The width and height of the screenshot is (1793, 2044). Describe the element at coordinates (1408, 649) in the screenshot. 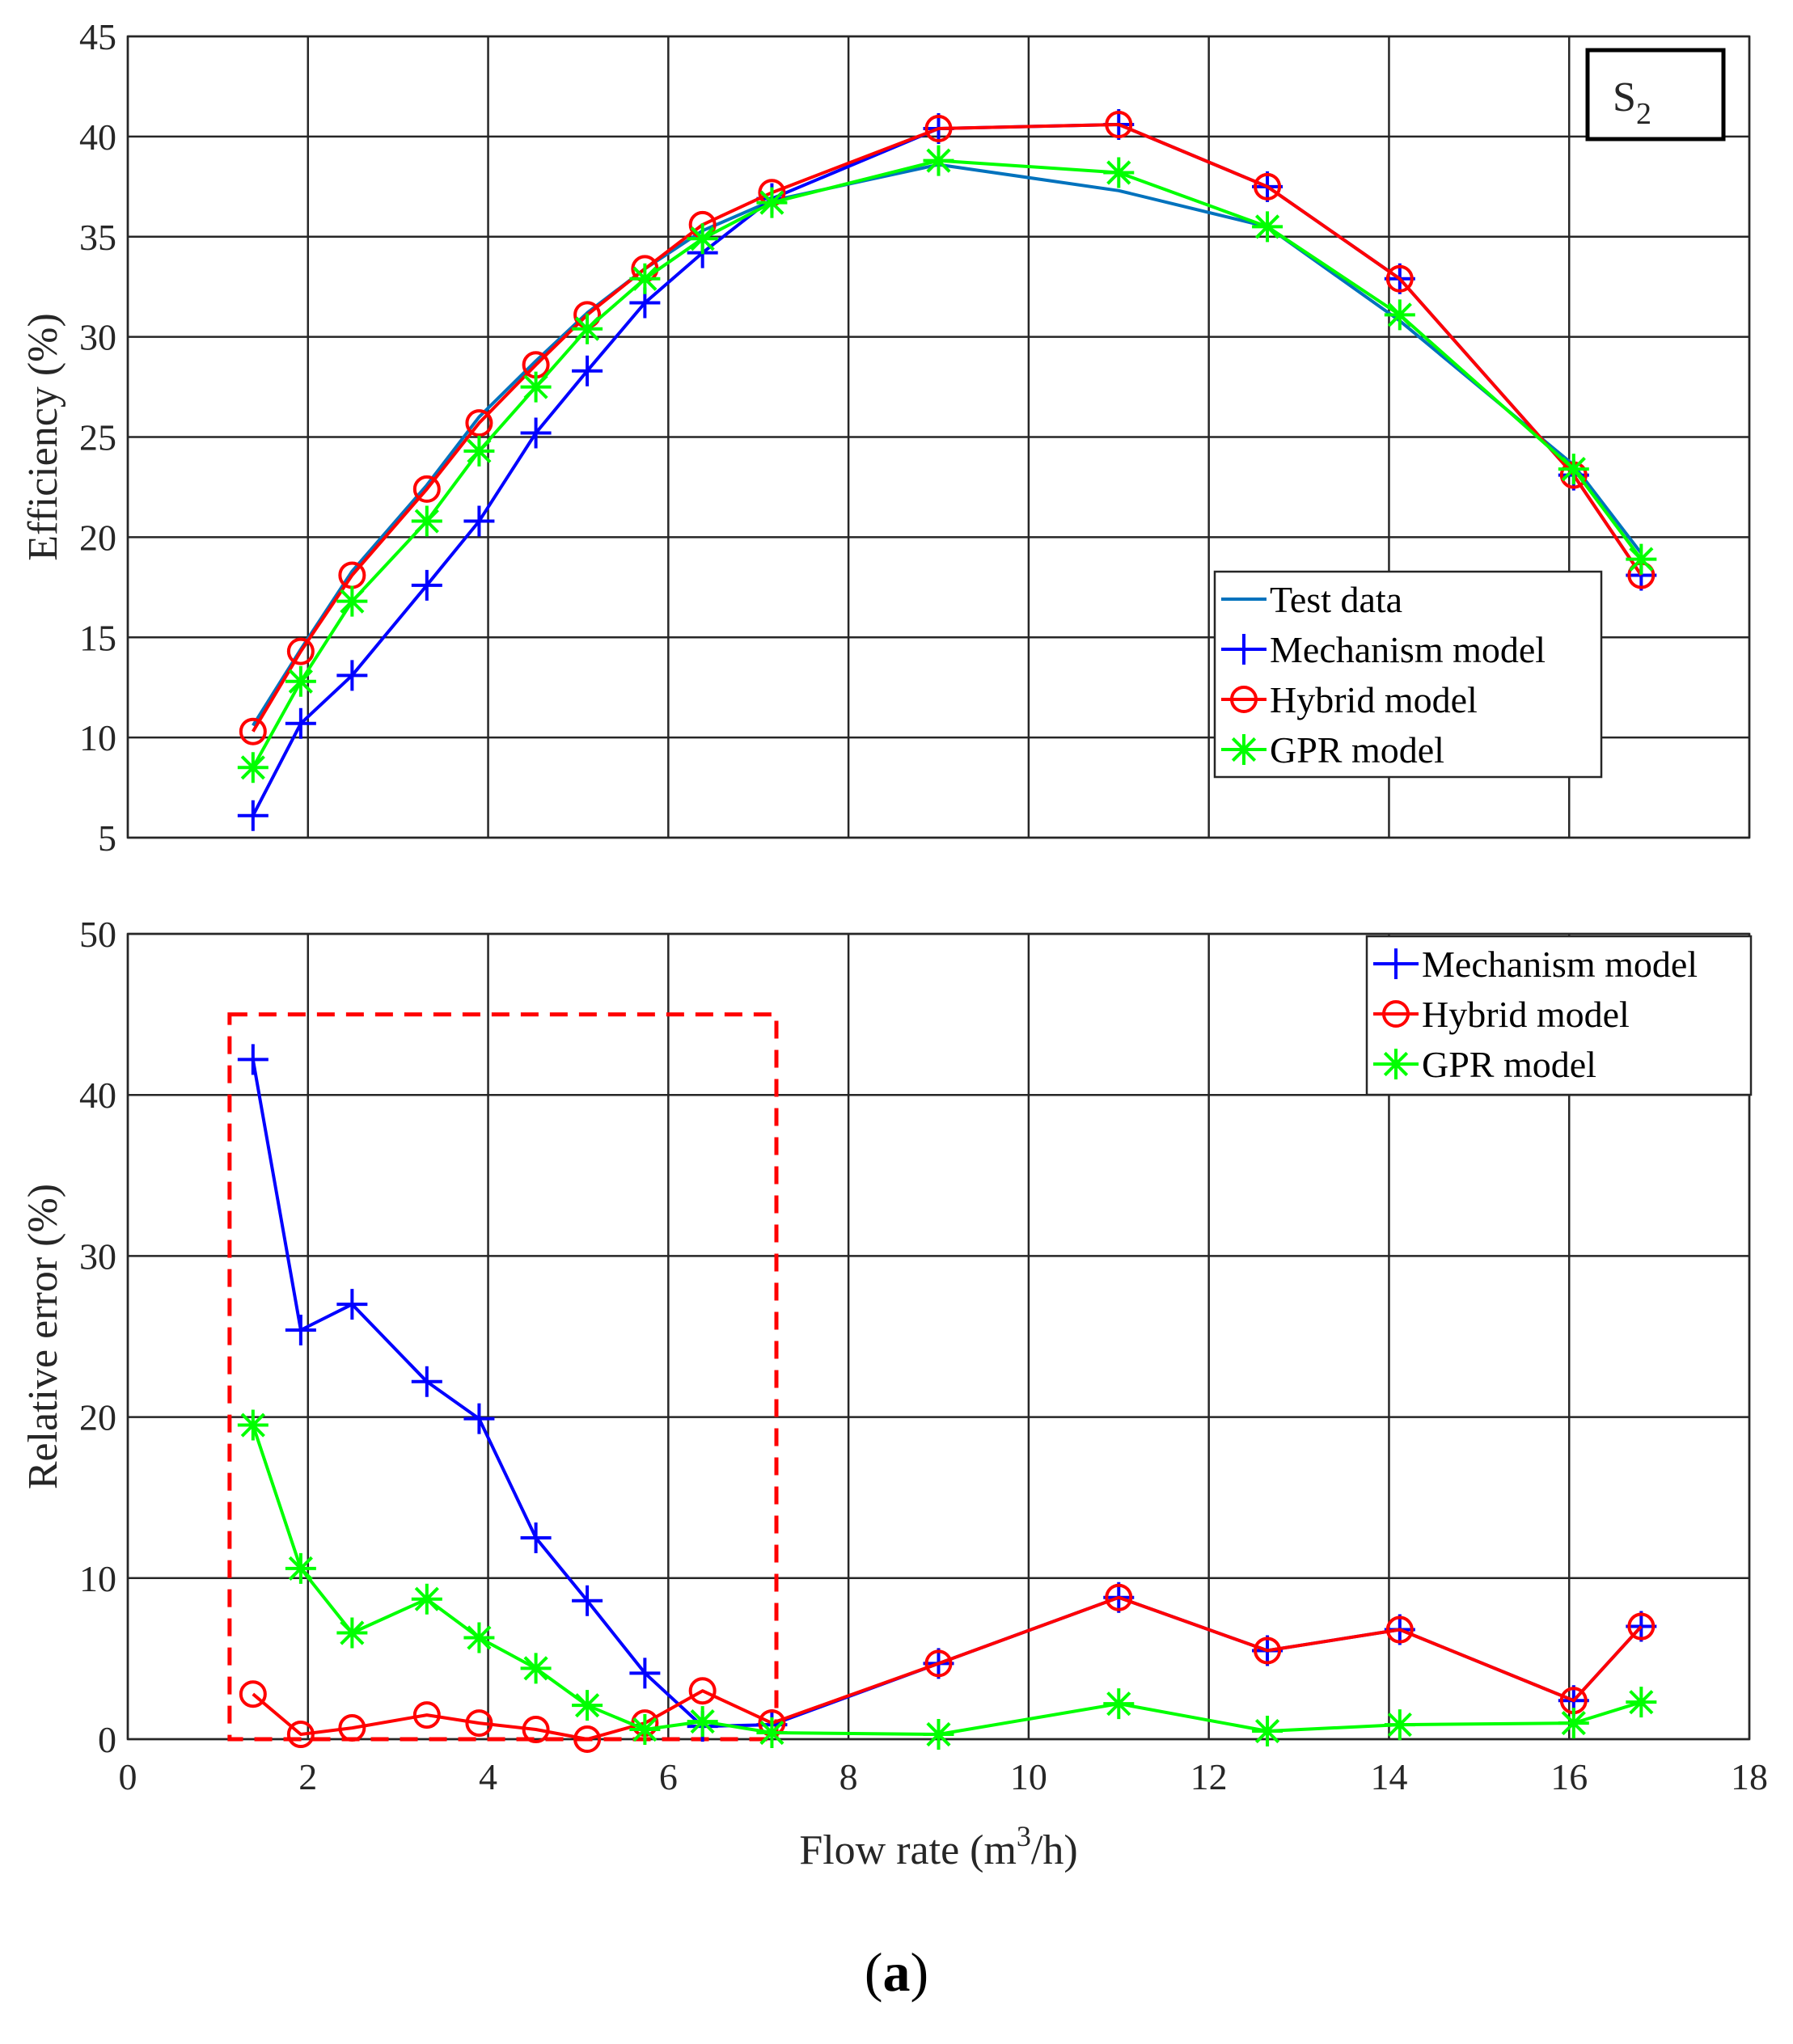

I see `legend-entry-mechanism-model: Mechanism model` at that location.